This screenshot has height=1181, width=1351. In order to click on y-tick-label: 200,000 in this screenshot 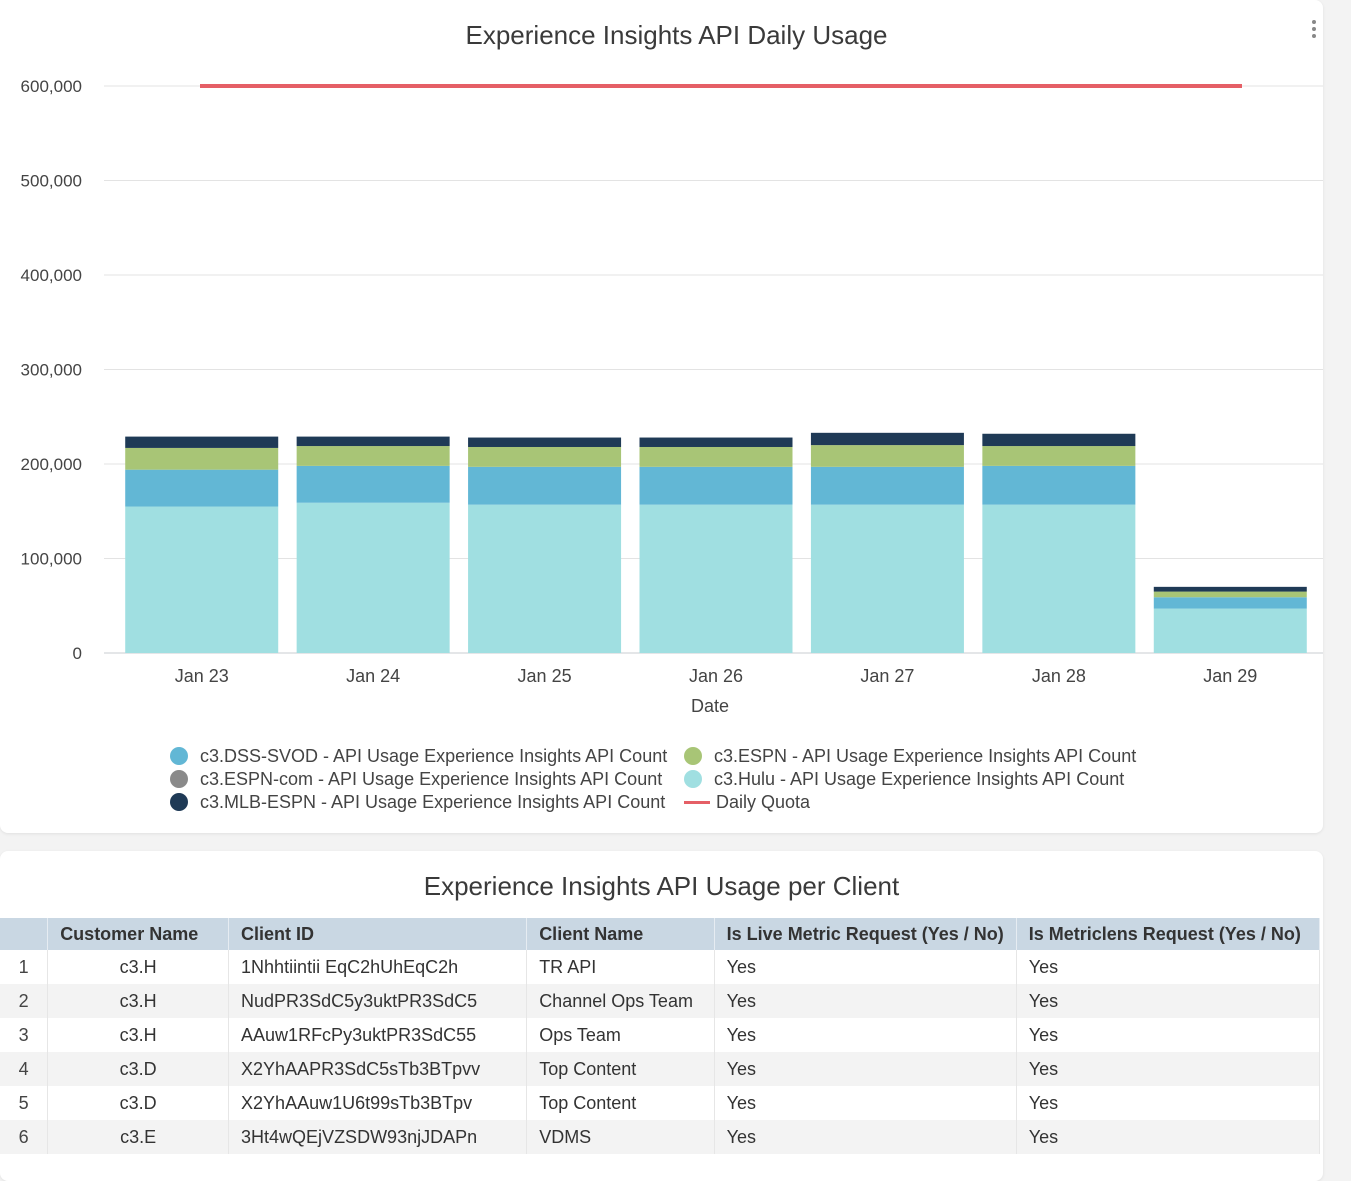, I will do `click(51, 464)`.